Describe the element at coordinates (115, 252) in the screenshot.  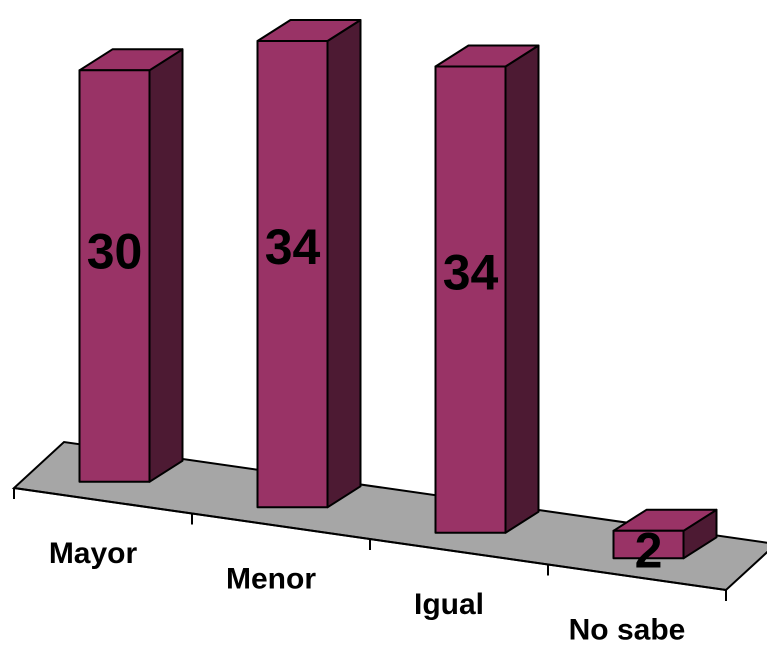
I see `data-label: 30` at that location.